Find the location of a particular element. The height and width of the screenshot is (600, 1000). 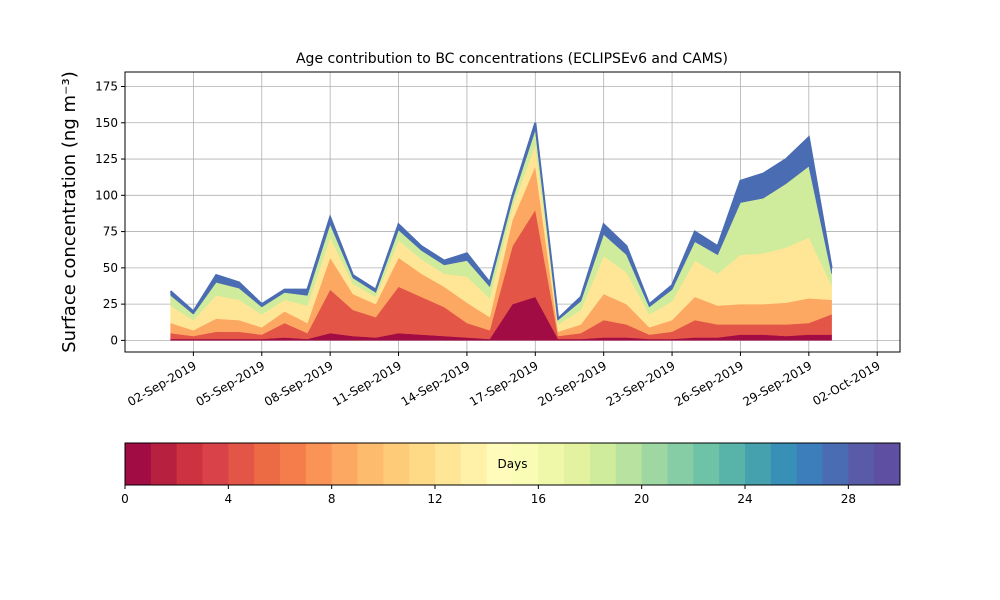

colorbar-tick-label: 20 is located at coordinates (641, 499).